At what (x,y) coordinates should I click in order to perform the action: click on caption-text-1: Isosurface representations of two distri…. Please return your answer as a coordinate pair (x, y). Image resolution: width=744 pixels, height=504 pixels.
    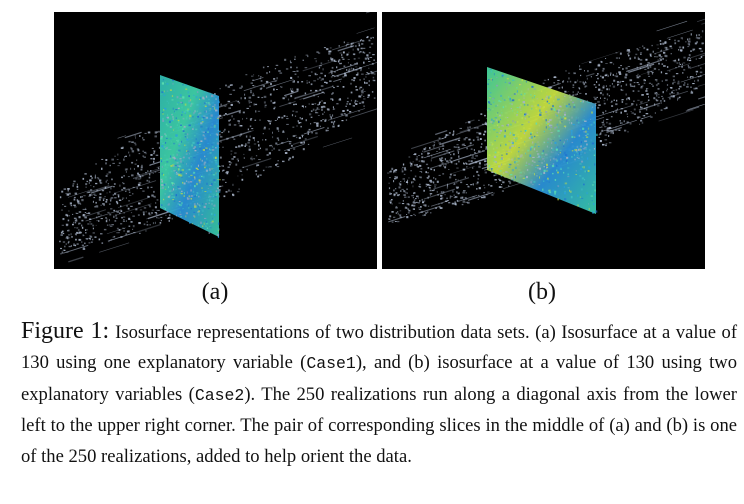
    Looking at the image, I should click on (379, 348).